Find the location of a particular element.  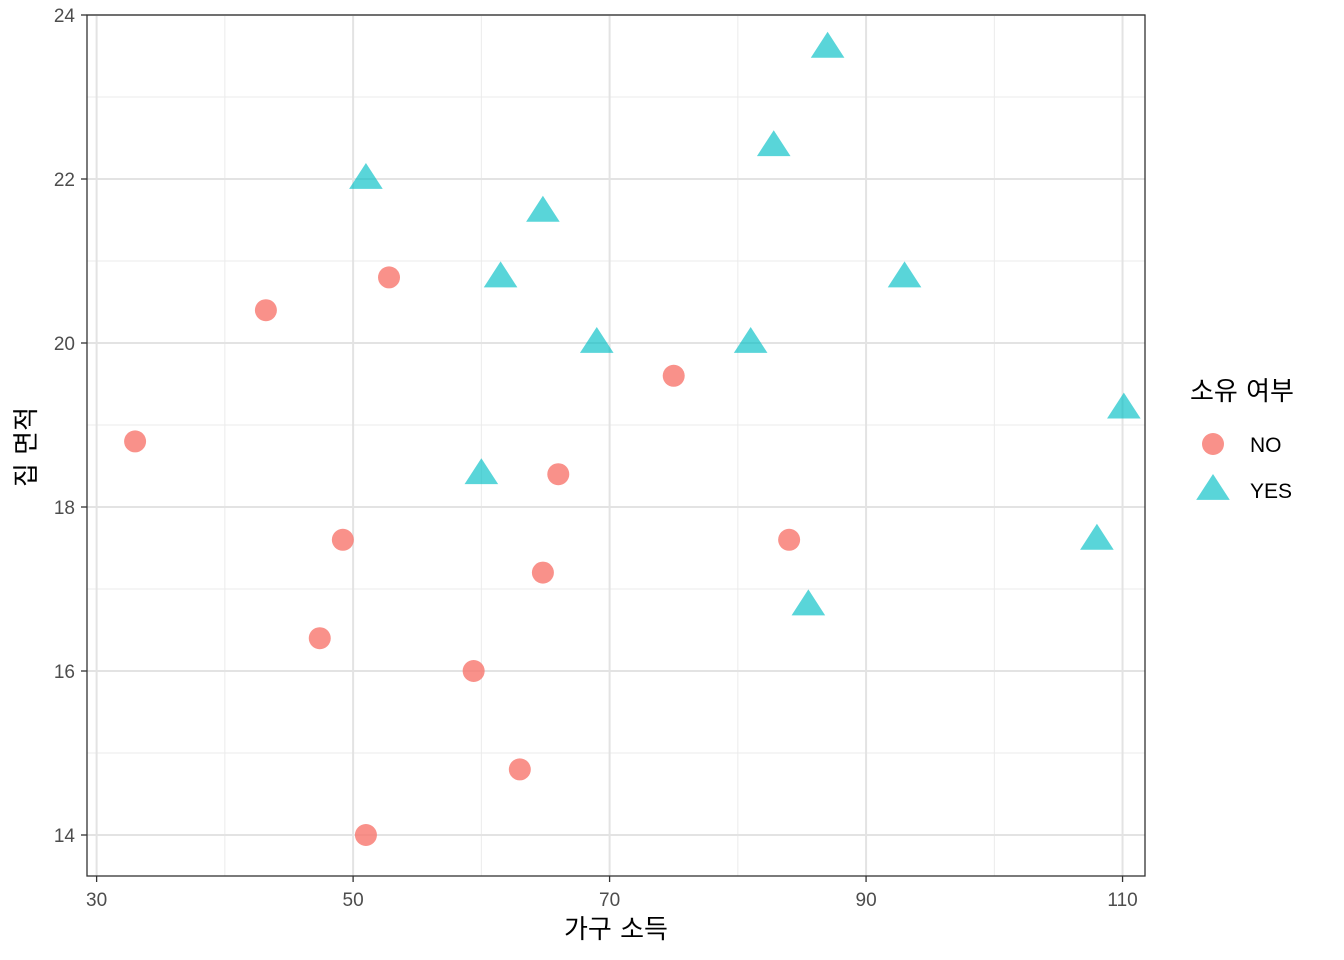

x-tick-label: 110 is located at coordinates (1122, 900).